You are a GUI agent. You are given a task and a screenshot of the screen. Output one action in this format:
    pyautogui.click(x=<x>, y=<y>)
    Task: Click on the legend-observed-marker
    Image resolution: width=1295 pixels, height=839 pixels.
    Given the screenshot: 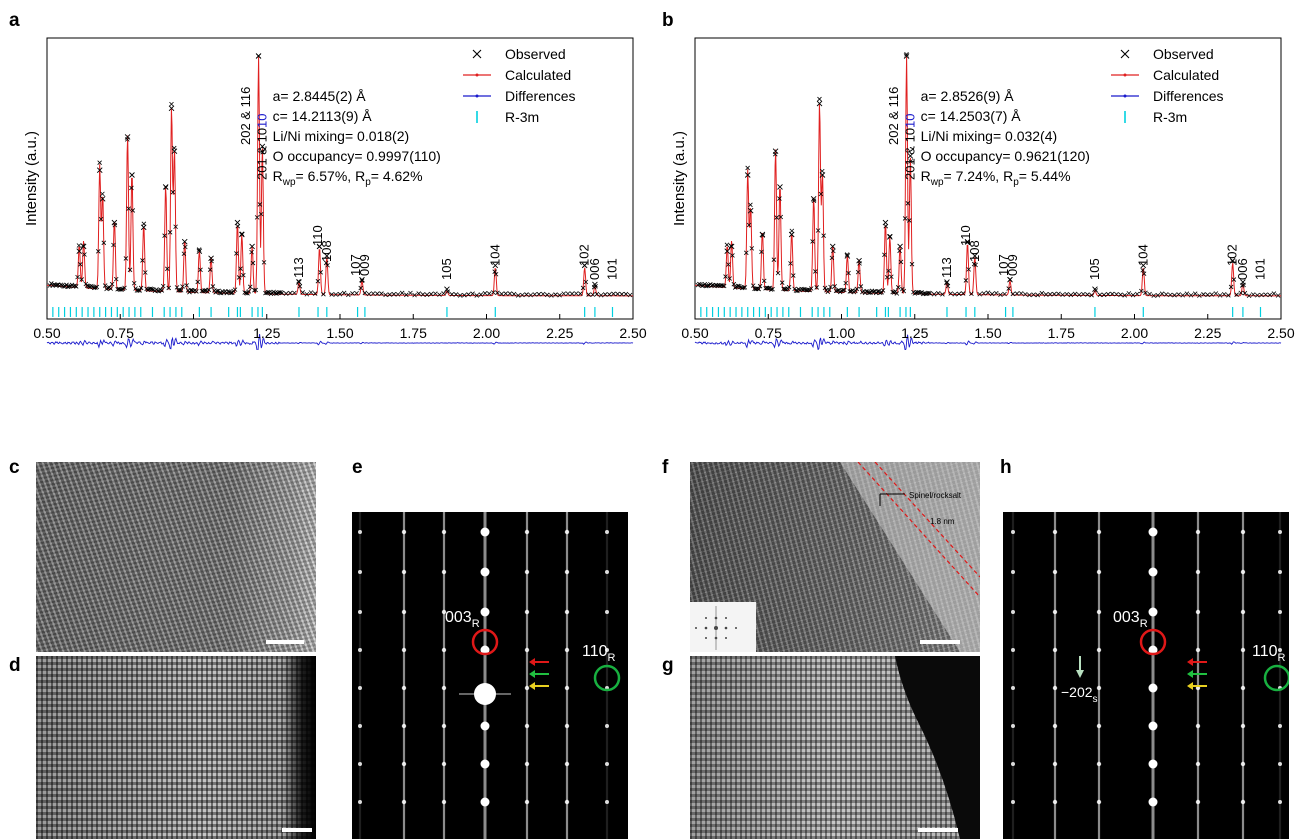 What is the action you would take?
    pyautogui.click(x=1125, y=54)
    